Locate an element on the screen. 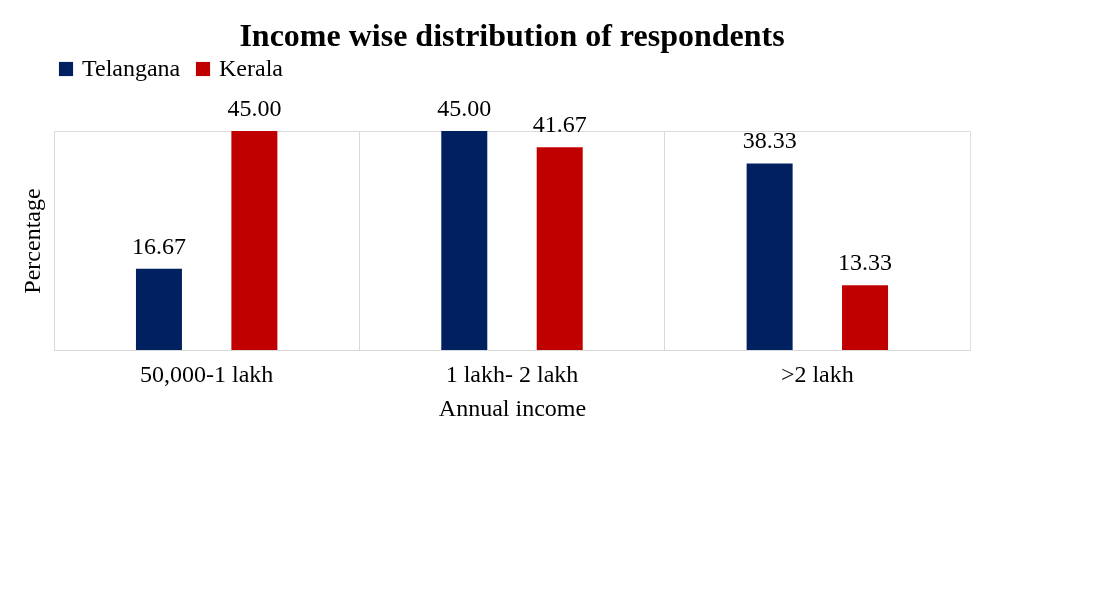 This screenshot has width=1096, height=594. legend-label: Telangana is located at coordinates (131, 68).